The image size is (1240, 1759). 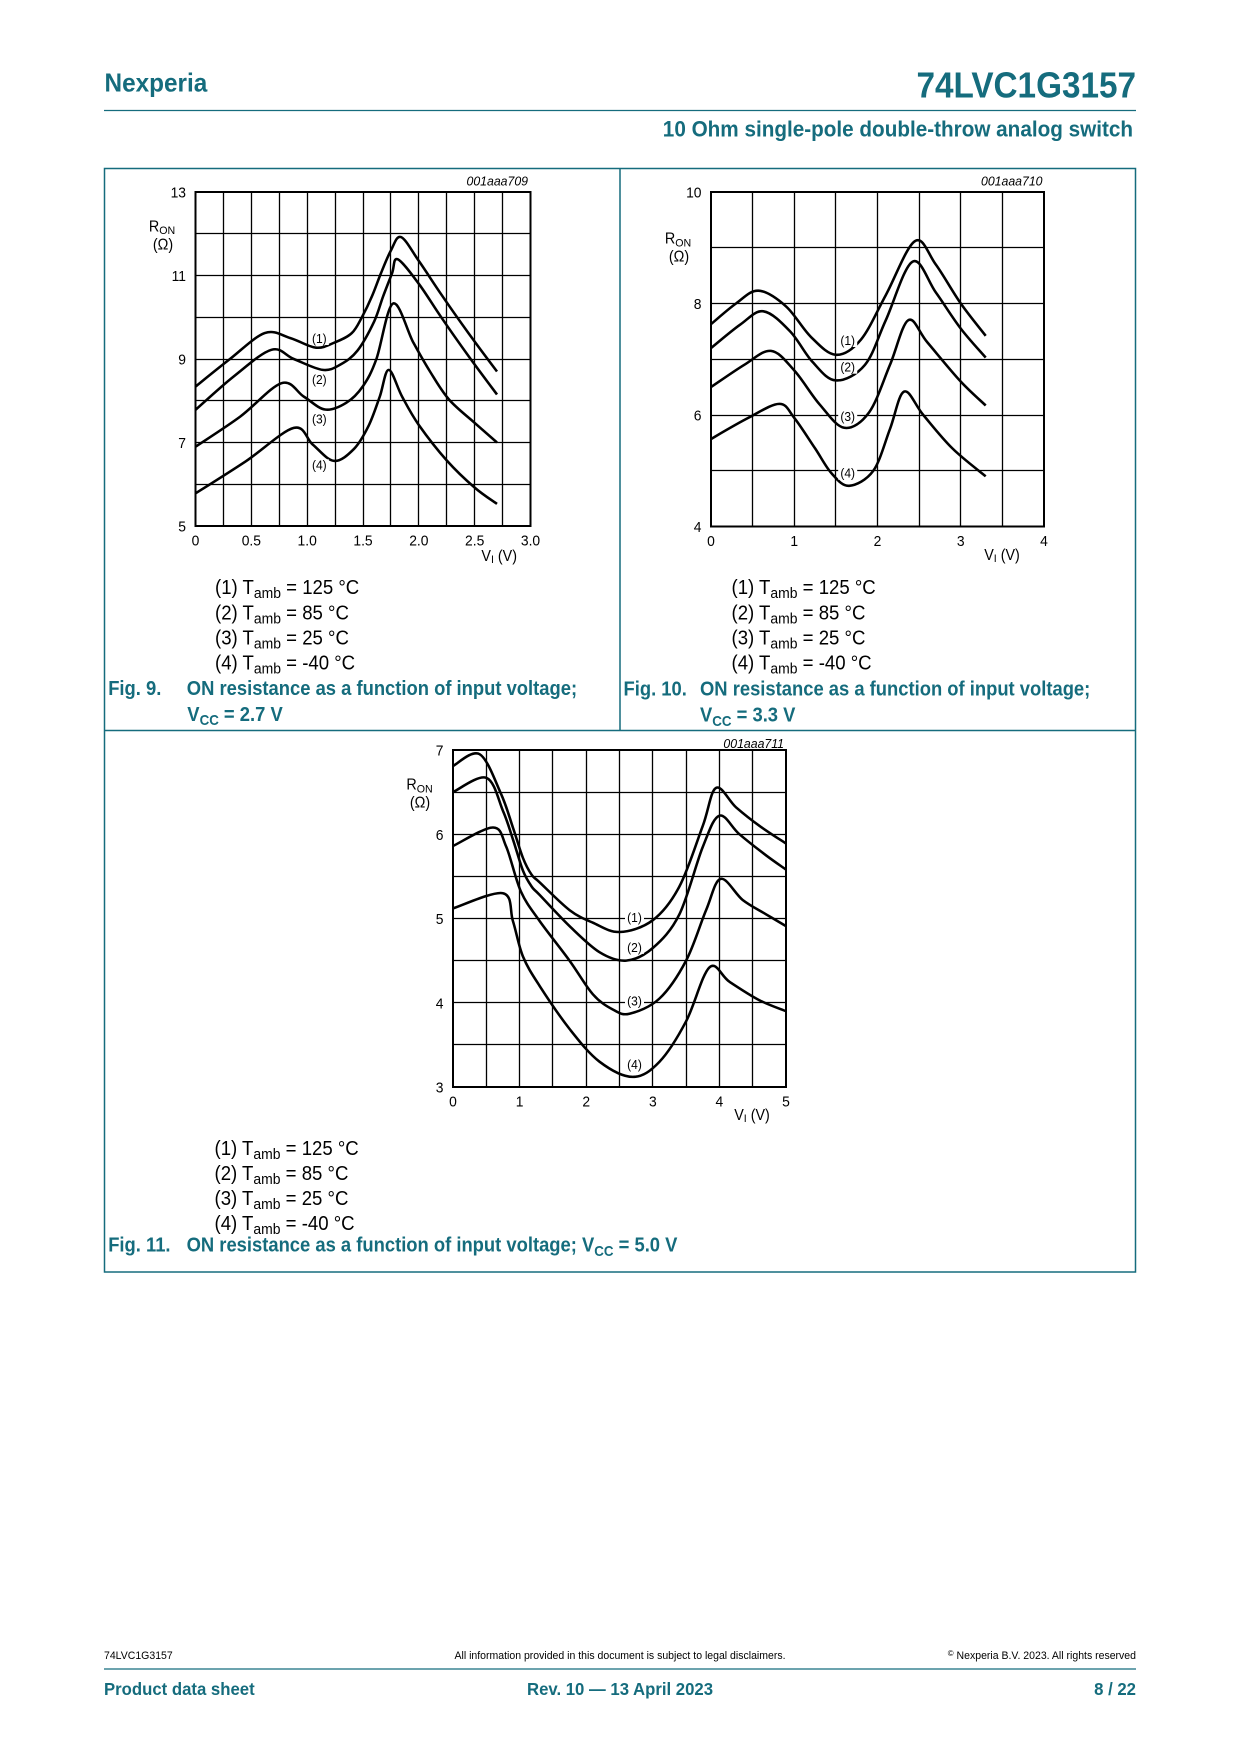 What do you see at coordinates (1012, 181) in the screenshot?
I see `svg-text: 001aaa710` at bounding box center [1012, 181].